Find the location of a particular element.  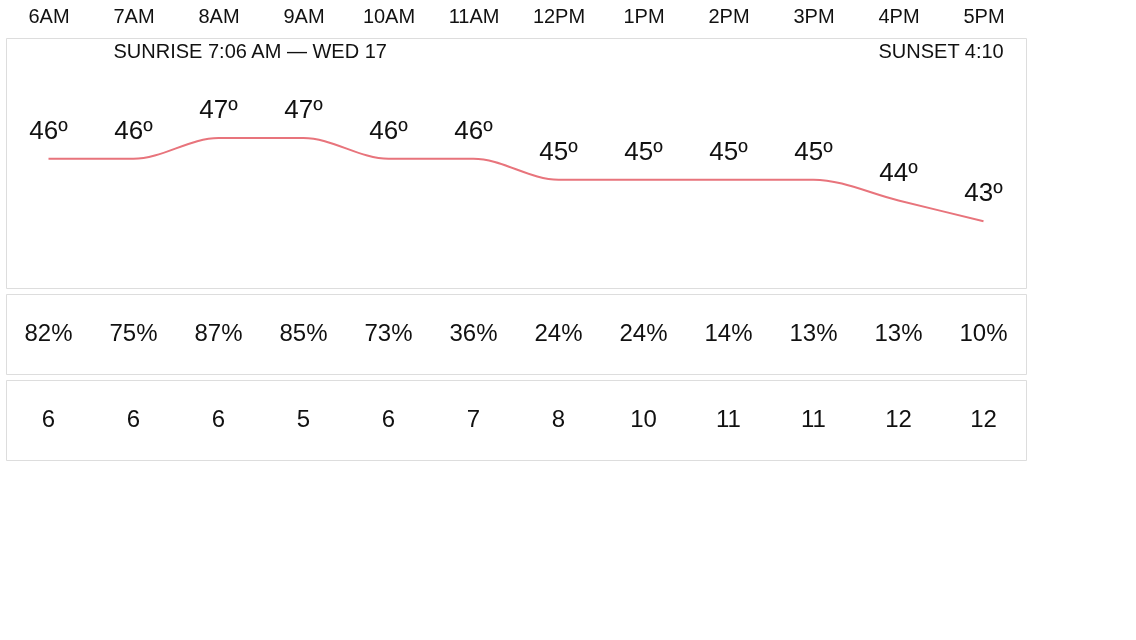

data-label: 8 is located at coordinates (558, 418).